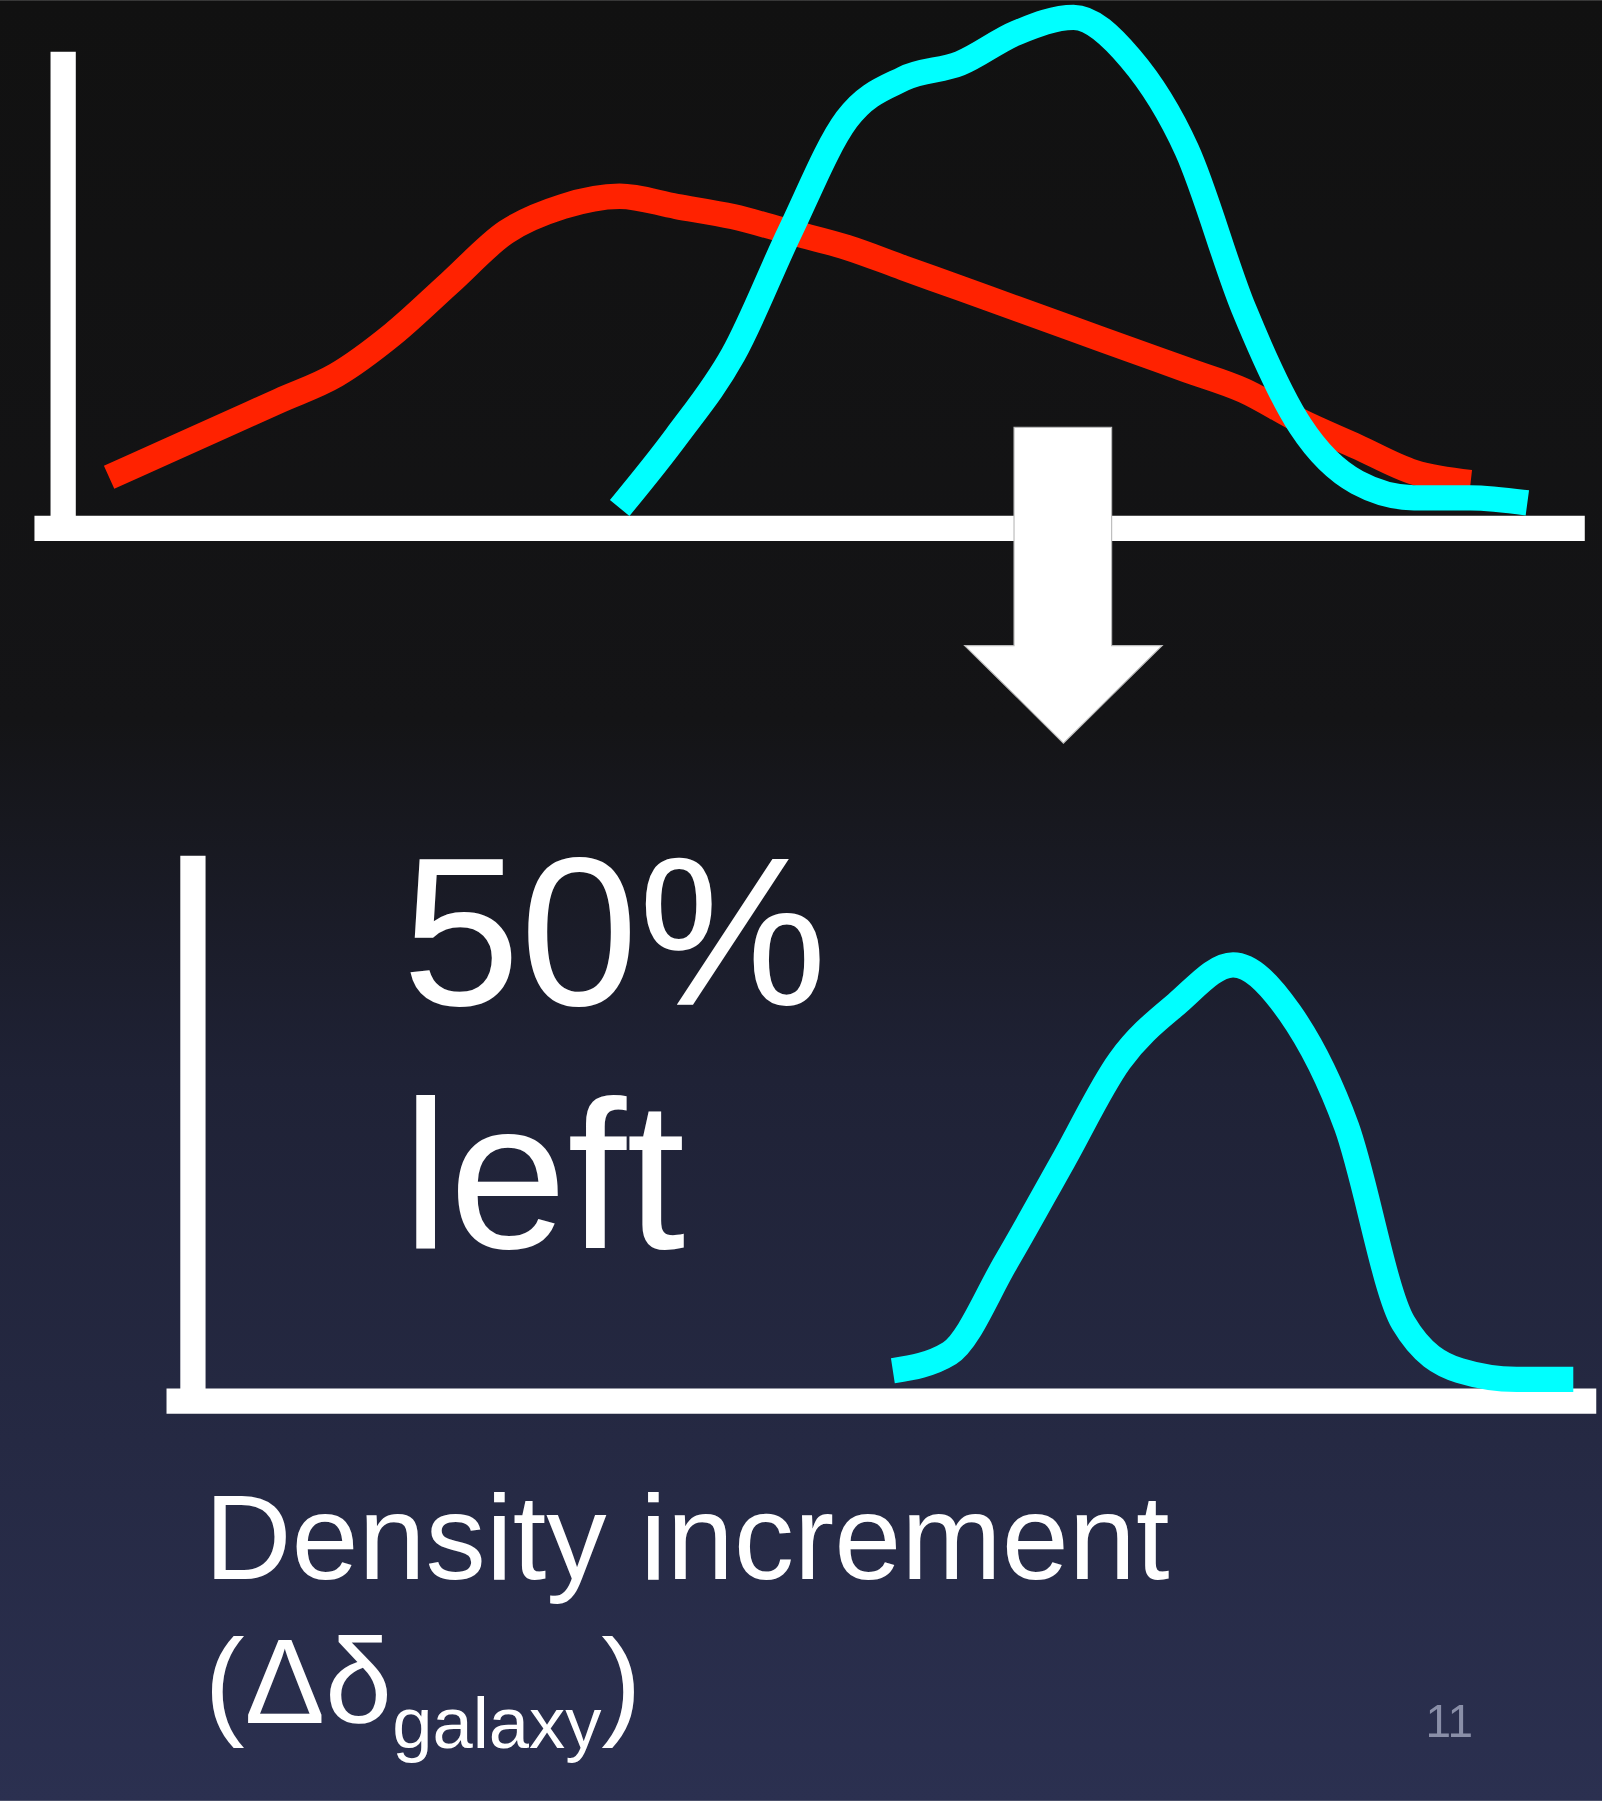 This screenshot has width=1602, height=1801. What do you see at coordinates (1449, 1720) in the screenshot?
I see `text: 11` at bounding box center [1449, 1720].